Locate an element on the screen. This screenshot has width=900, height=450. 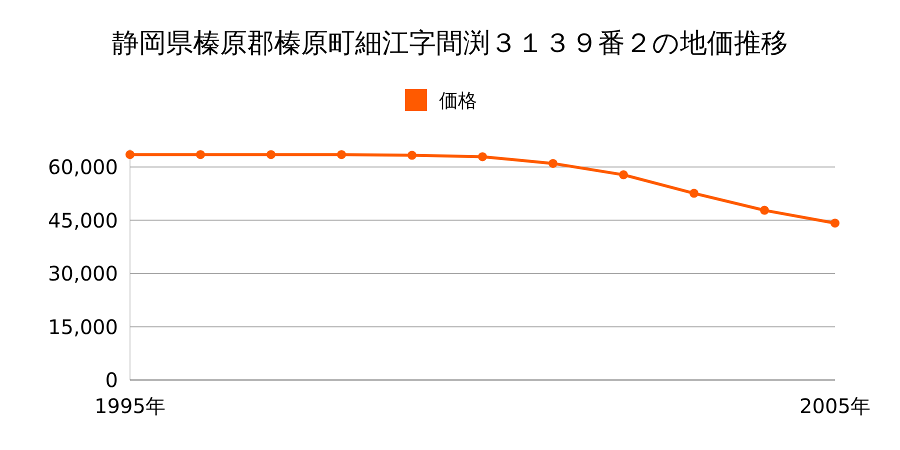
chart-title: 静岡県榛原郡榛原町細江字間渕３１３９番２の地価推移 is located at coordinates (450, 43).